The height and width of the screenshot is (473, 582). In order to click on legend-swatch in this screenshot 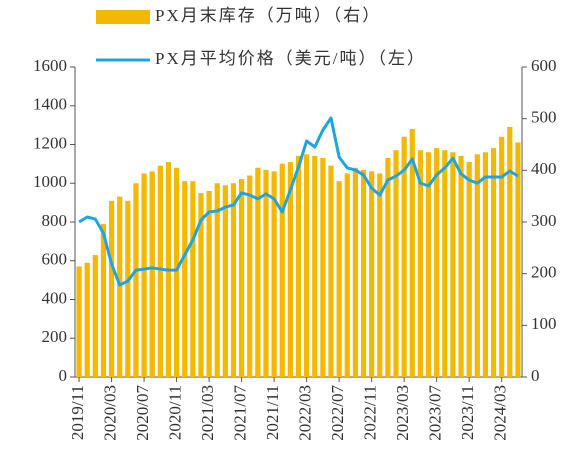, I will do `click(123, 17)`.